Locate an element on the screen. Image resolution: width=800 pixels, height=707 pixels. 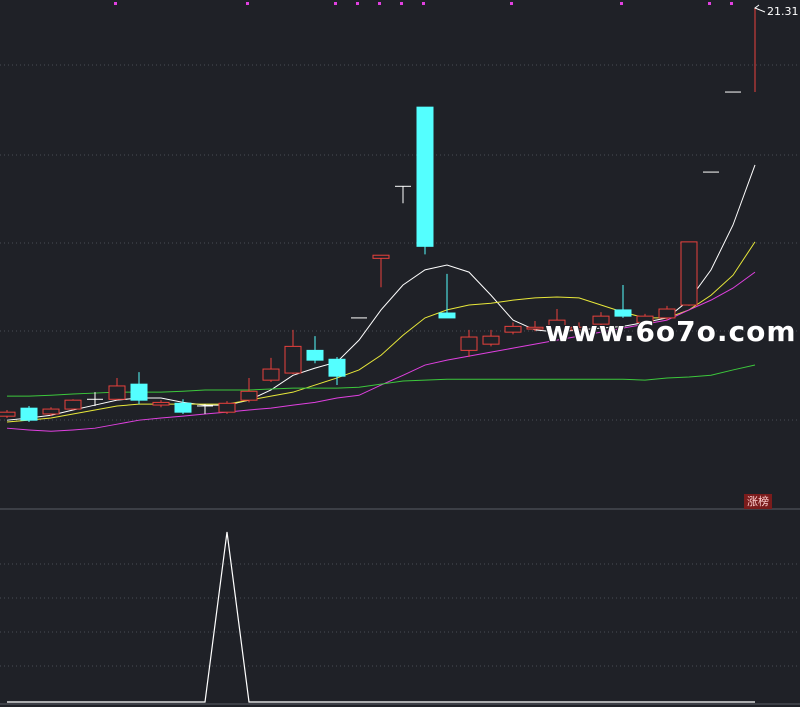
annotation-arrow is located at coordinates (759, 8).